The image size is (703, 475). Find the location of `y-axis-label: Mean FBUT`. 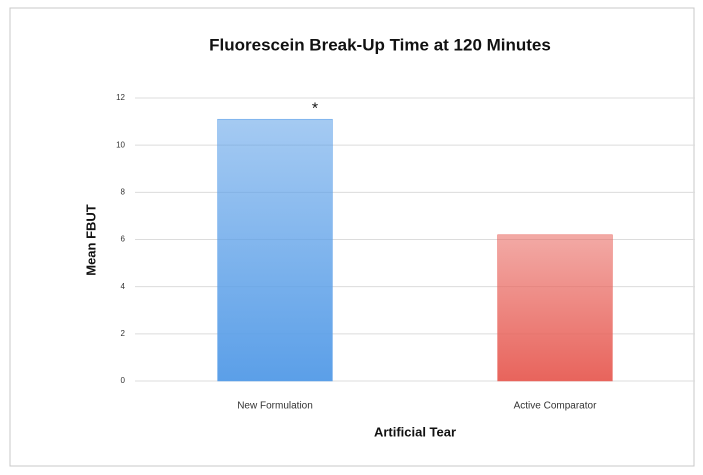

y-axis-label: Mean FBUT is located at coordinates (90, 240).